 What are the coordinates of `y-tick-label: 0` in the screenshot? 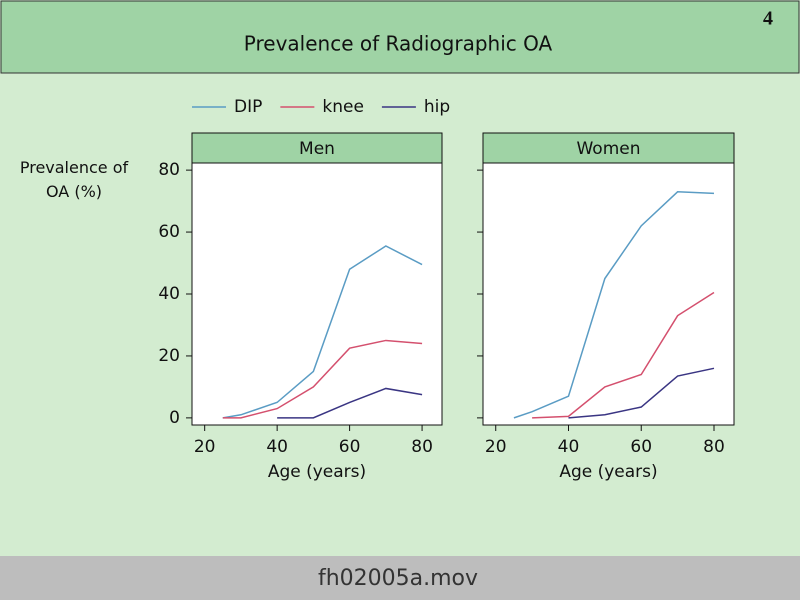 It's located at (174, 418).